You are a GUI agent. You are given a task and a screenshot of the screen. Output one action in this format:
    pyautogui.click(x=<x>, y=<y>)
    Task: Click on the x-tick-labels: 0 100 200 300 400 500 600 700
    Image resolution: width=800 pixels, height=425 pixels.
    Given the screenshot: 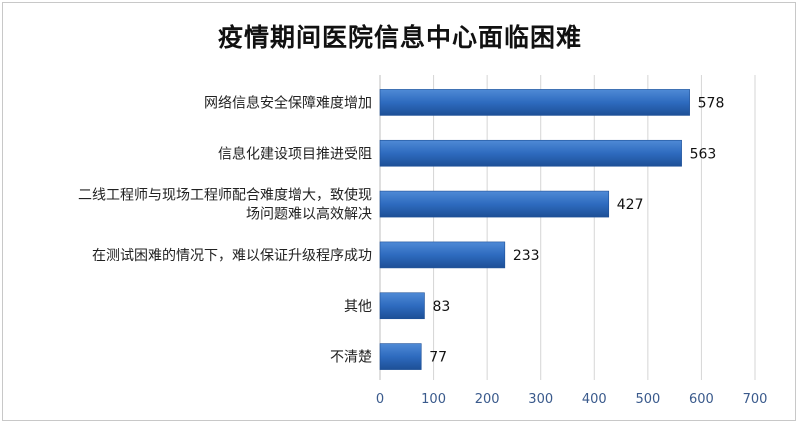 What is the action you would take?
    pyautogui.click(x=572, y=399)
    